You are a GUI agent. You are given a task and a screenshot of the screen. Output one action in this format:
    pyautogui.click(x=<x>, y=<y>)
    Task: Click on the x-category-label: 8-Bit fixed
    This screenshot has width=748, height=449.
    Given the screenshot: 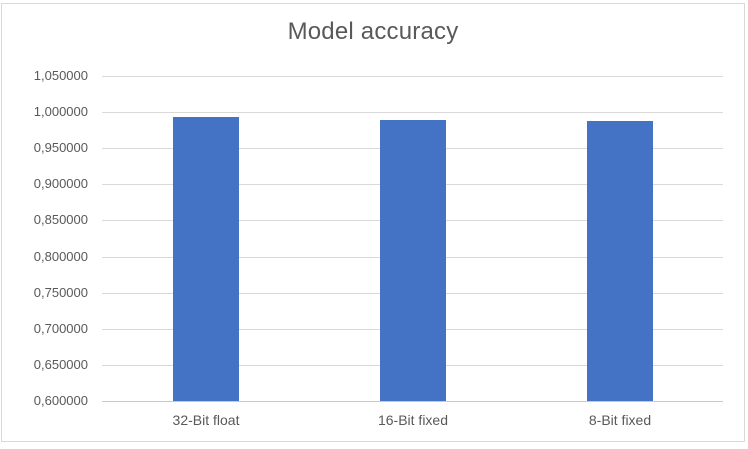 What is the action you would take?
    pyautogui.click(x=620, y=420)
    